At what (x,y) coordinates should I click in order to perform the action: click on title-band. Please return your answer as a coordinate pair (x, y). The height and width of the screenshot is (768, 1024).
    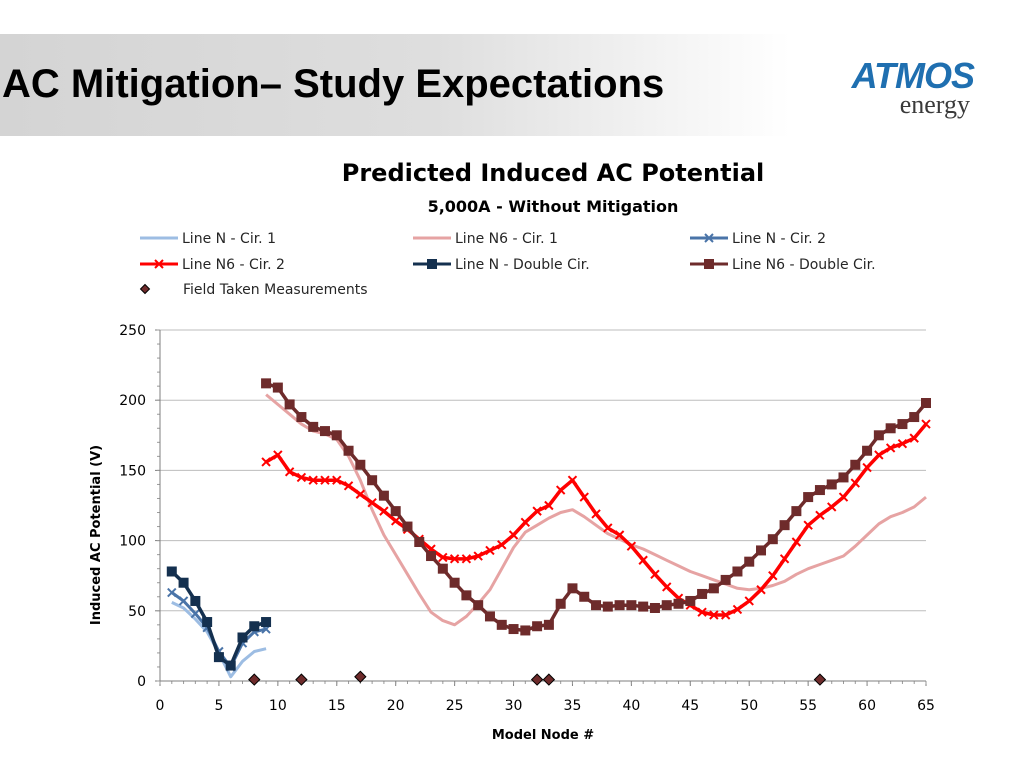
    Looking at the image, I should click on (395, 85).